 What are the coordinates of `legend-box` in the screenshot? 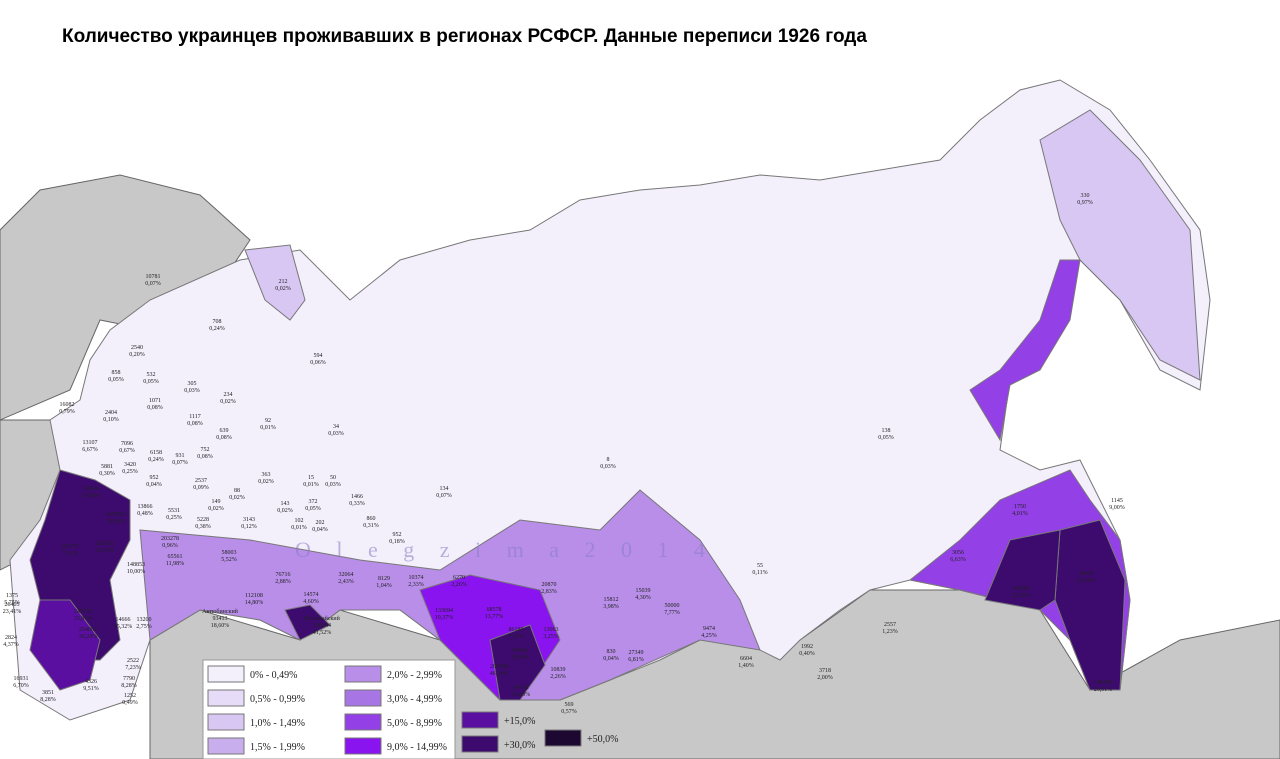 It's located at (329, 709).